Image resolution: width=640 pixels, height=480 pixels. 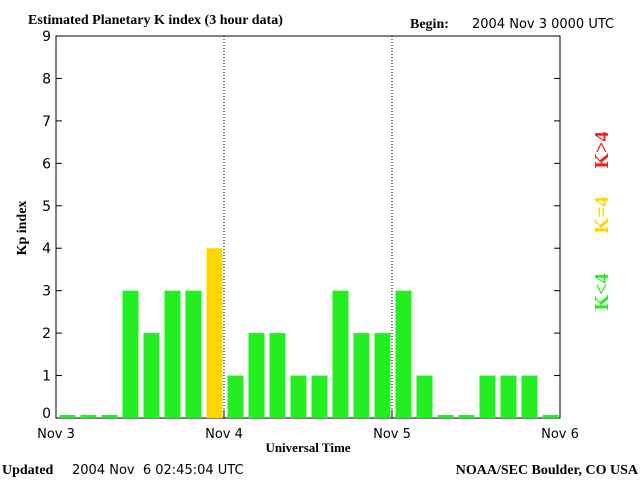 I want to click on updated-value: 2004 Nov 6 02:45:04 UTC, so click(x=158, y=470).